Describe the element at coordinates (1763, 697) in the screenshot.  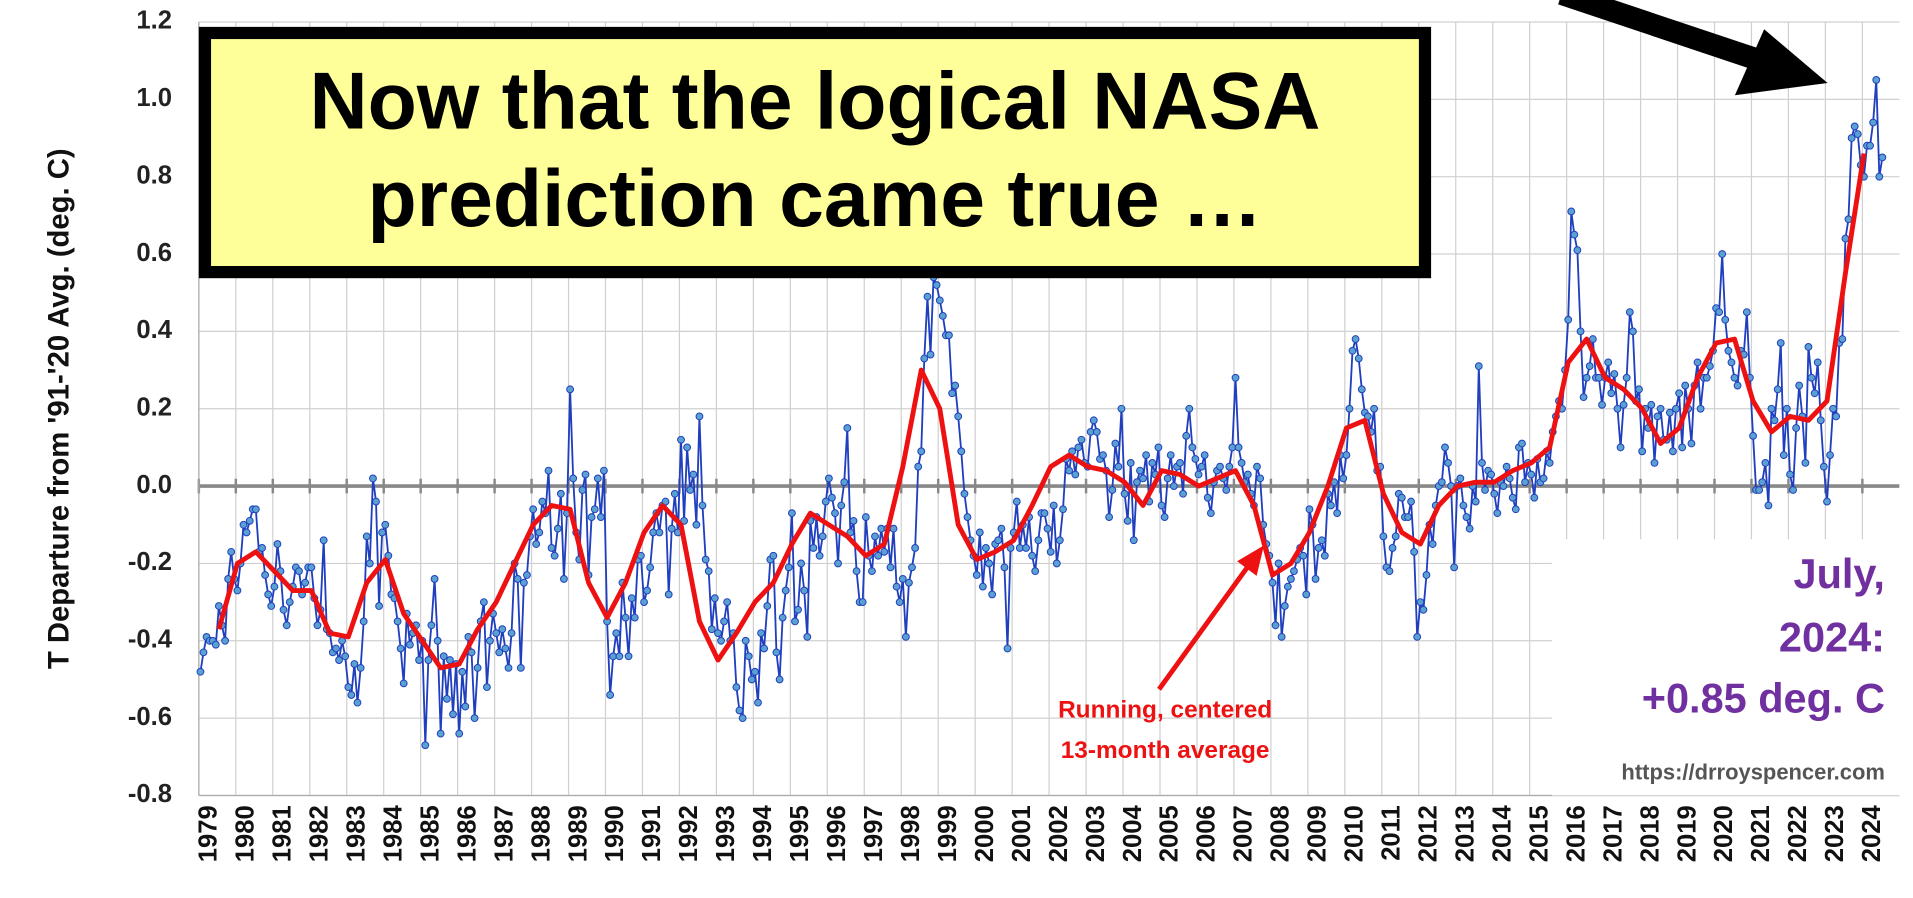
I see `latest-label: +0.85 deg. C` at that location.